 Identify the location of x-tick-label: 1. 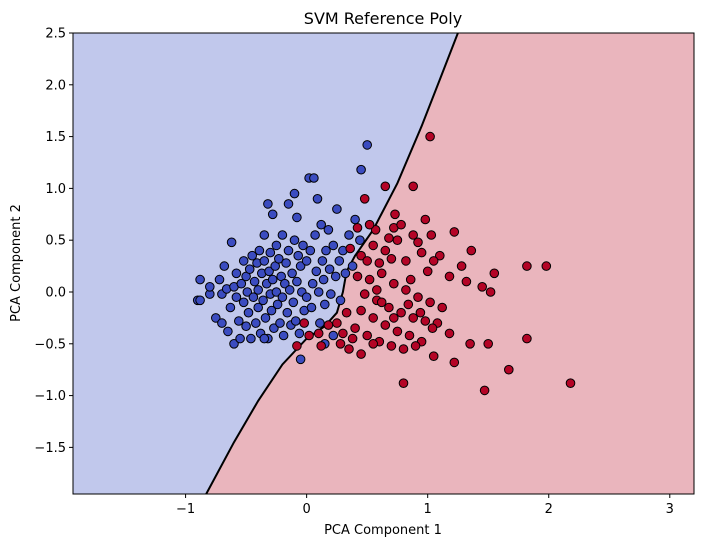
(428, 509).